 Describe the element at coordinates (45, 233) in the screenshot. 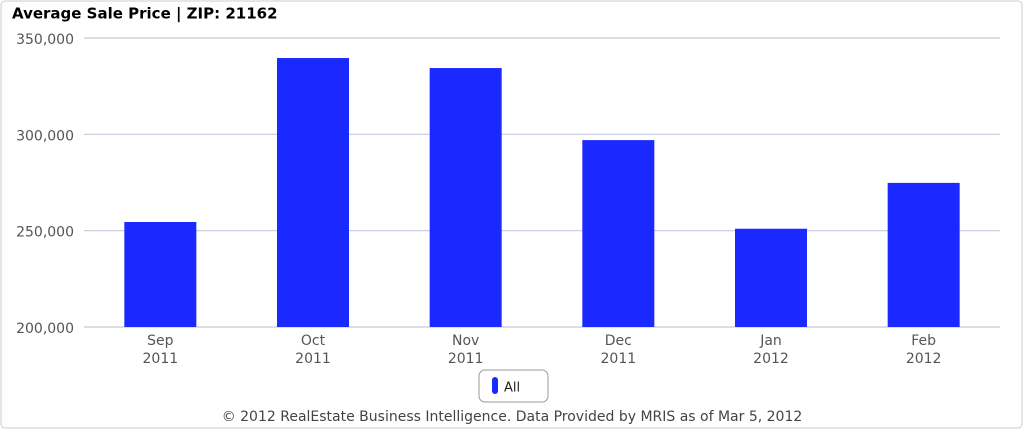

I see `y-tick-label: 250,000` at that location.